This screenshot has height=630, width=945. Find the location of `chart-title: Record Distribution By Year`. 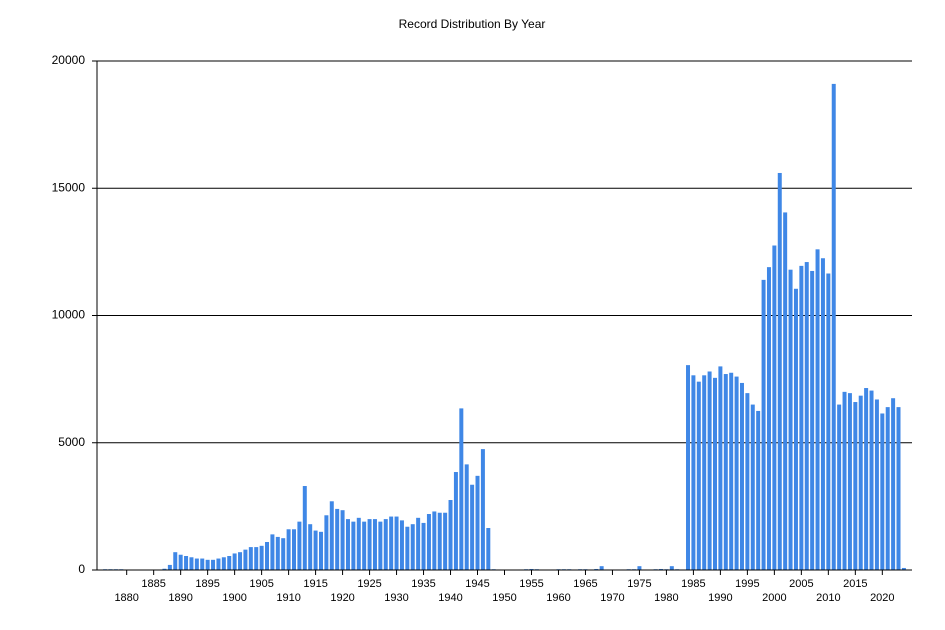

chart-title: Record Distribution By Year is located at coordinates (472, 24).